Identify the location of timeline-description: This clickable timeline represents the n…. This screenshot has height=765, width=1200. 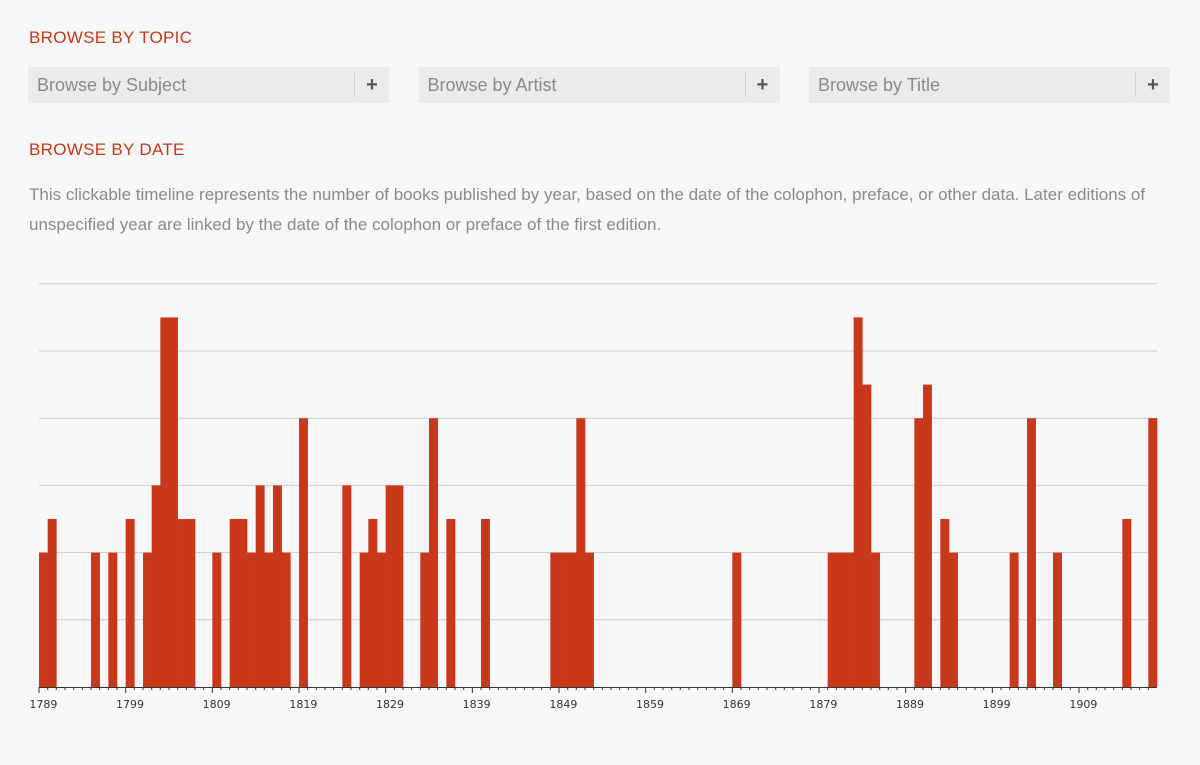
(587, 209).